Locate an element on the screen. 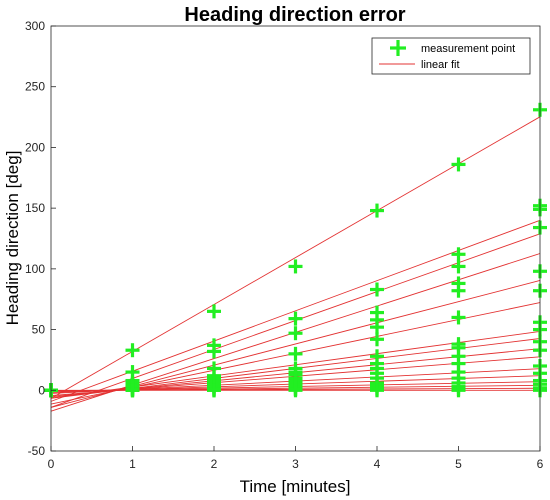 This screenshot has width=550, height=500. y-tick-label: 0 is located at coordinates (41, 390).